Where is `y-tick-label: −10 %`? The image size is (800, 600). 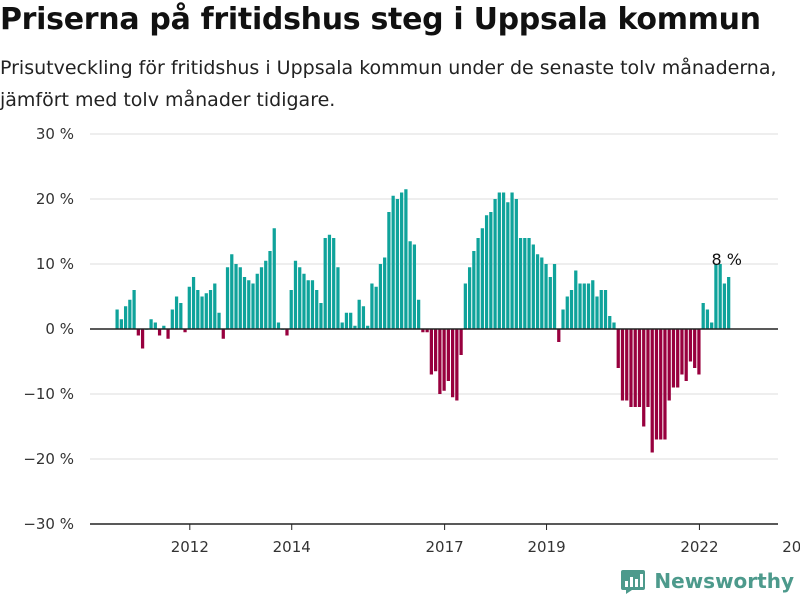 y-tick-label: −10 % is located at coordinates (48, 394).